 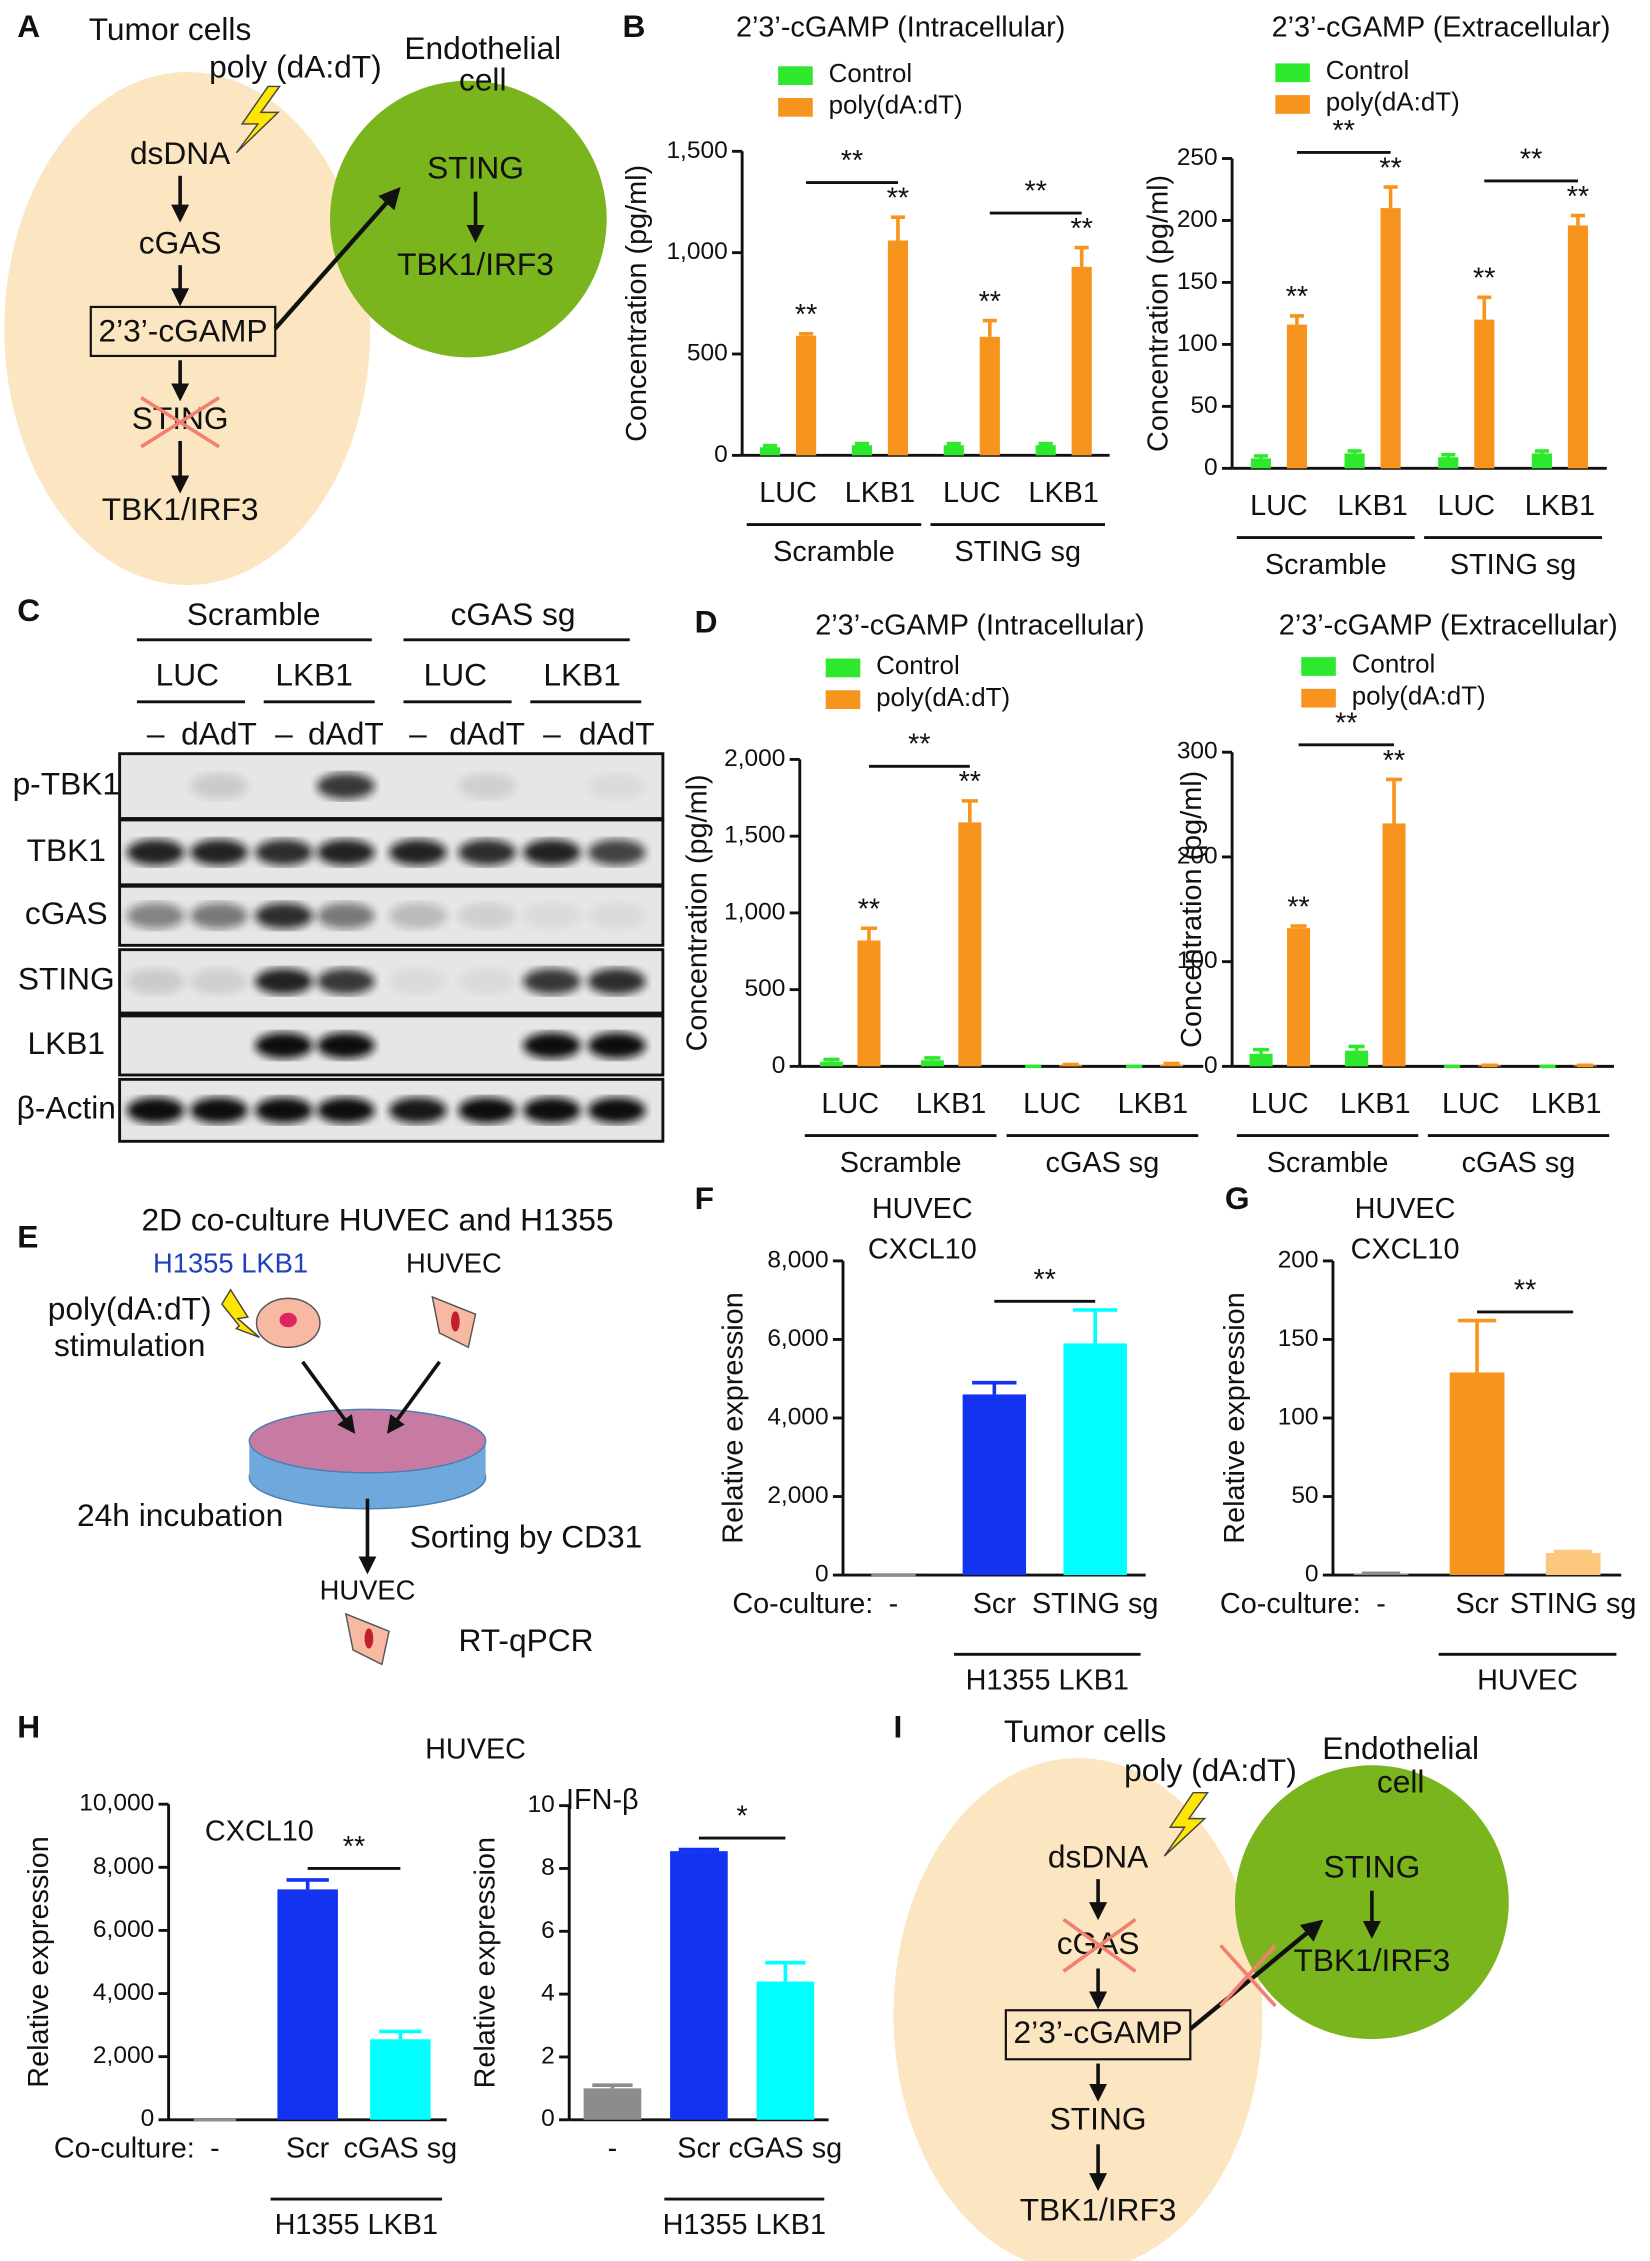 What do you see at coordinates (215, 2149) in the screenshot?
I see `x-tick-label: -` at bounding box center [215, 2149].